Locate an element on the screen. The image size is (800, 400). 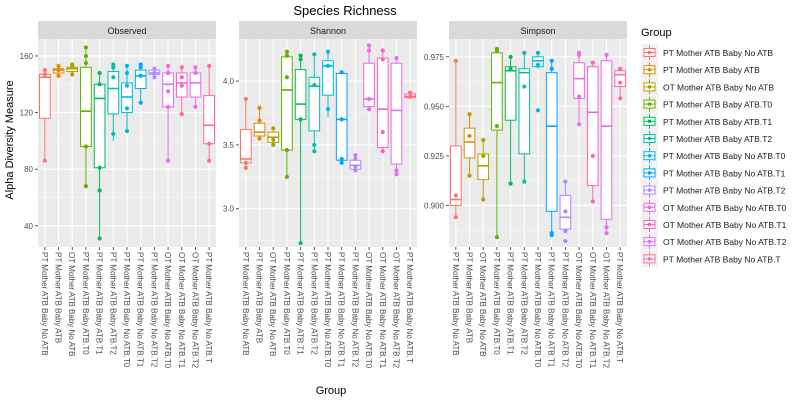
box-pt-mother-atb-baby-no-atb-t2 is located at coordinates (355, 163).